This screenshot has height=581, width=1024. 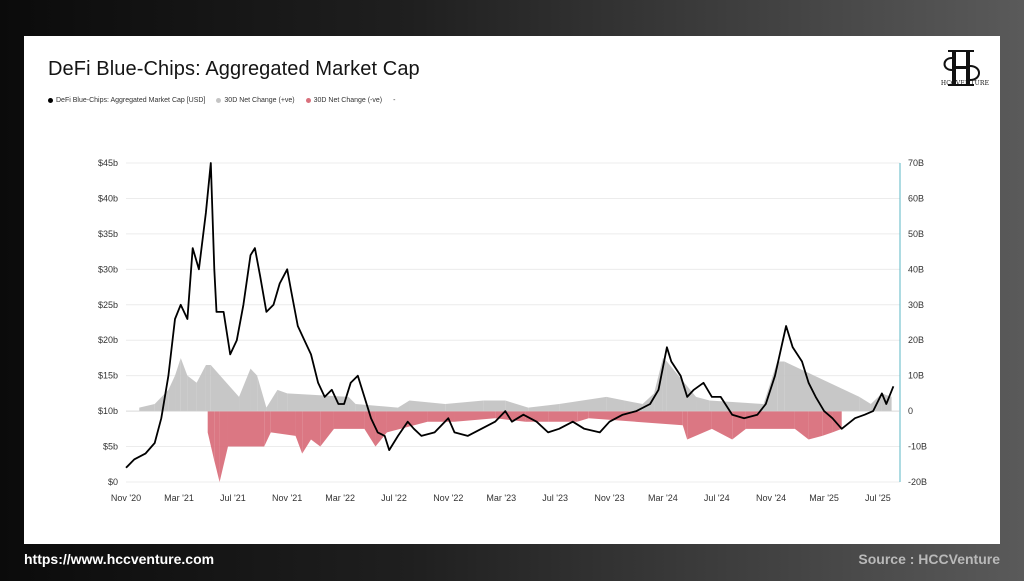 What do you see at coordinates (108, 269) in the screenshot?
I see `y-left-tick-label: $30b` at bounding box center [108, 269].